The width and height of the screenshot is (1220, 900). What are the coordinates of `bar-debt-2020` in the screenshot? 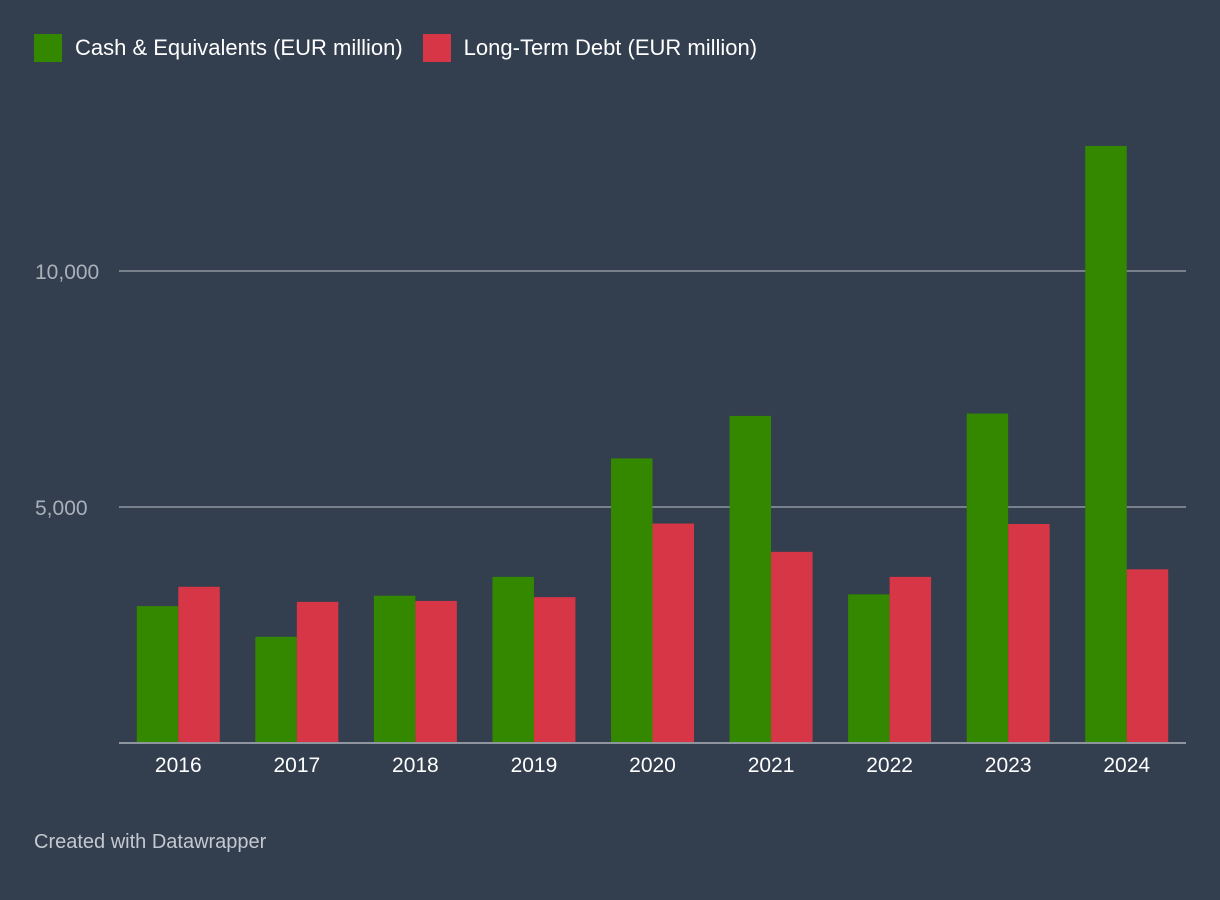 It's located at (673, 633).